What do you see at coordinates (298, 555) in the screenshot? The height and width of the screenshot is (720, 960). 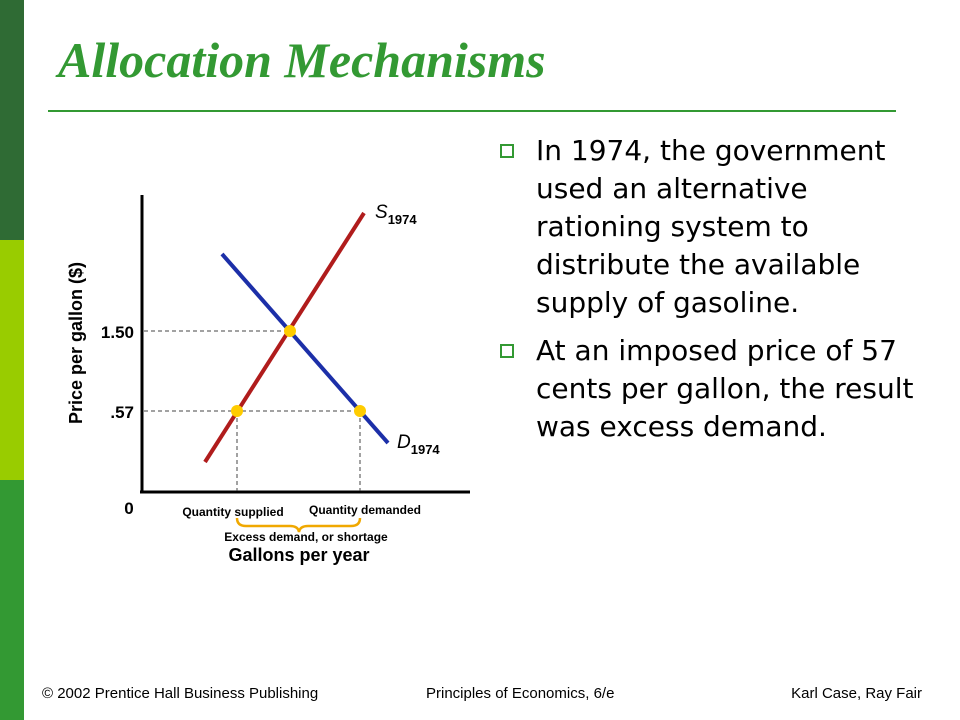 I see `x-axis-title: Gallons per year` at bounding box center [298, 555].